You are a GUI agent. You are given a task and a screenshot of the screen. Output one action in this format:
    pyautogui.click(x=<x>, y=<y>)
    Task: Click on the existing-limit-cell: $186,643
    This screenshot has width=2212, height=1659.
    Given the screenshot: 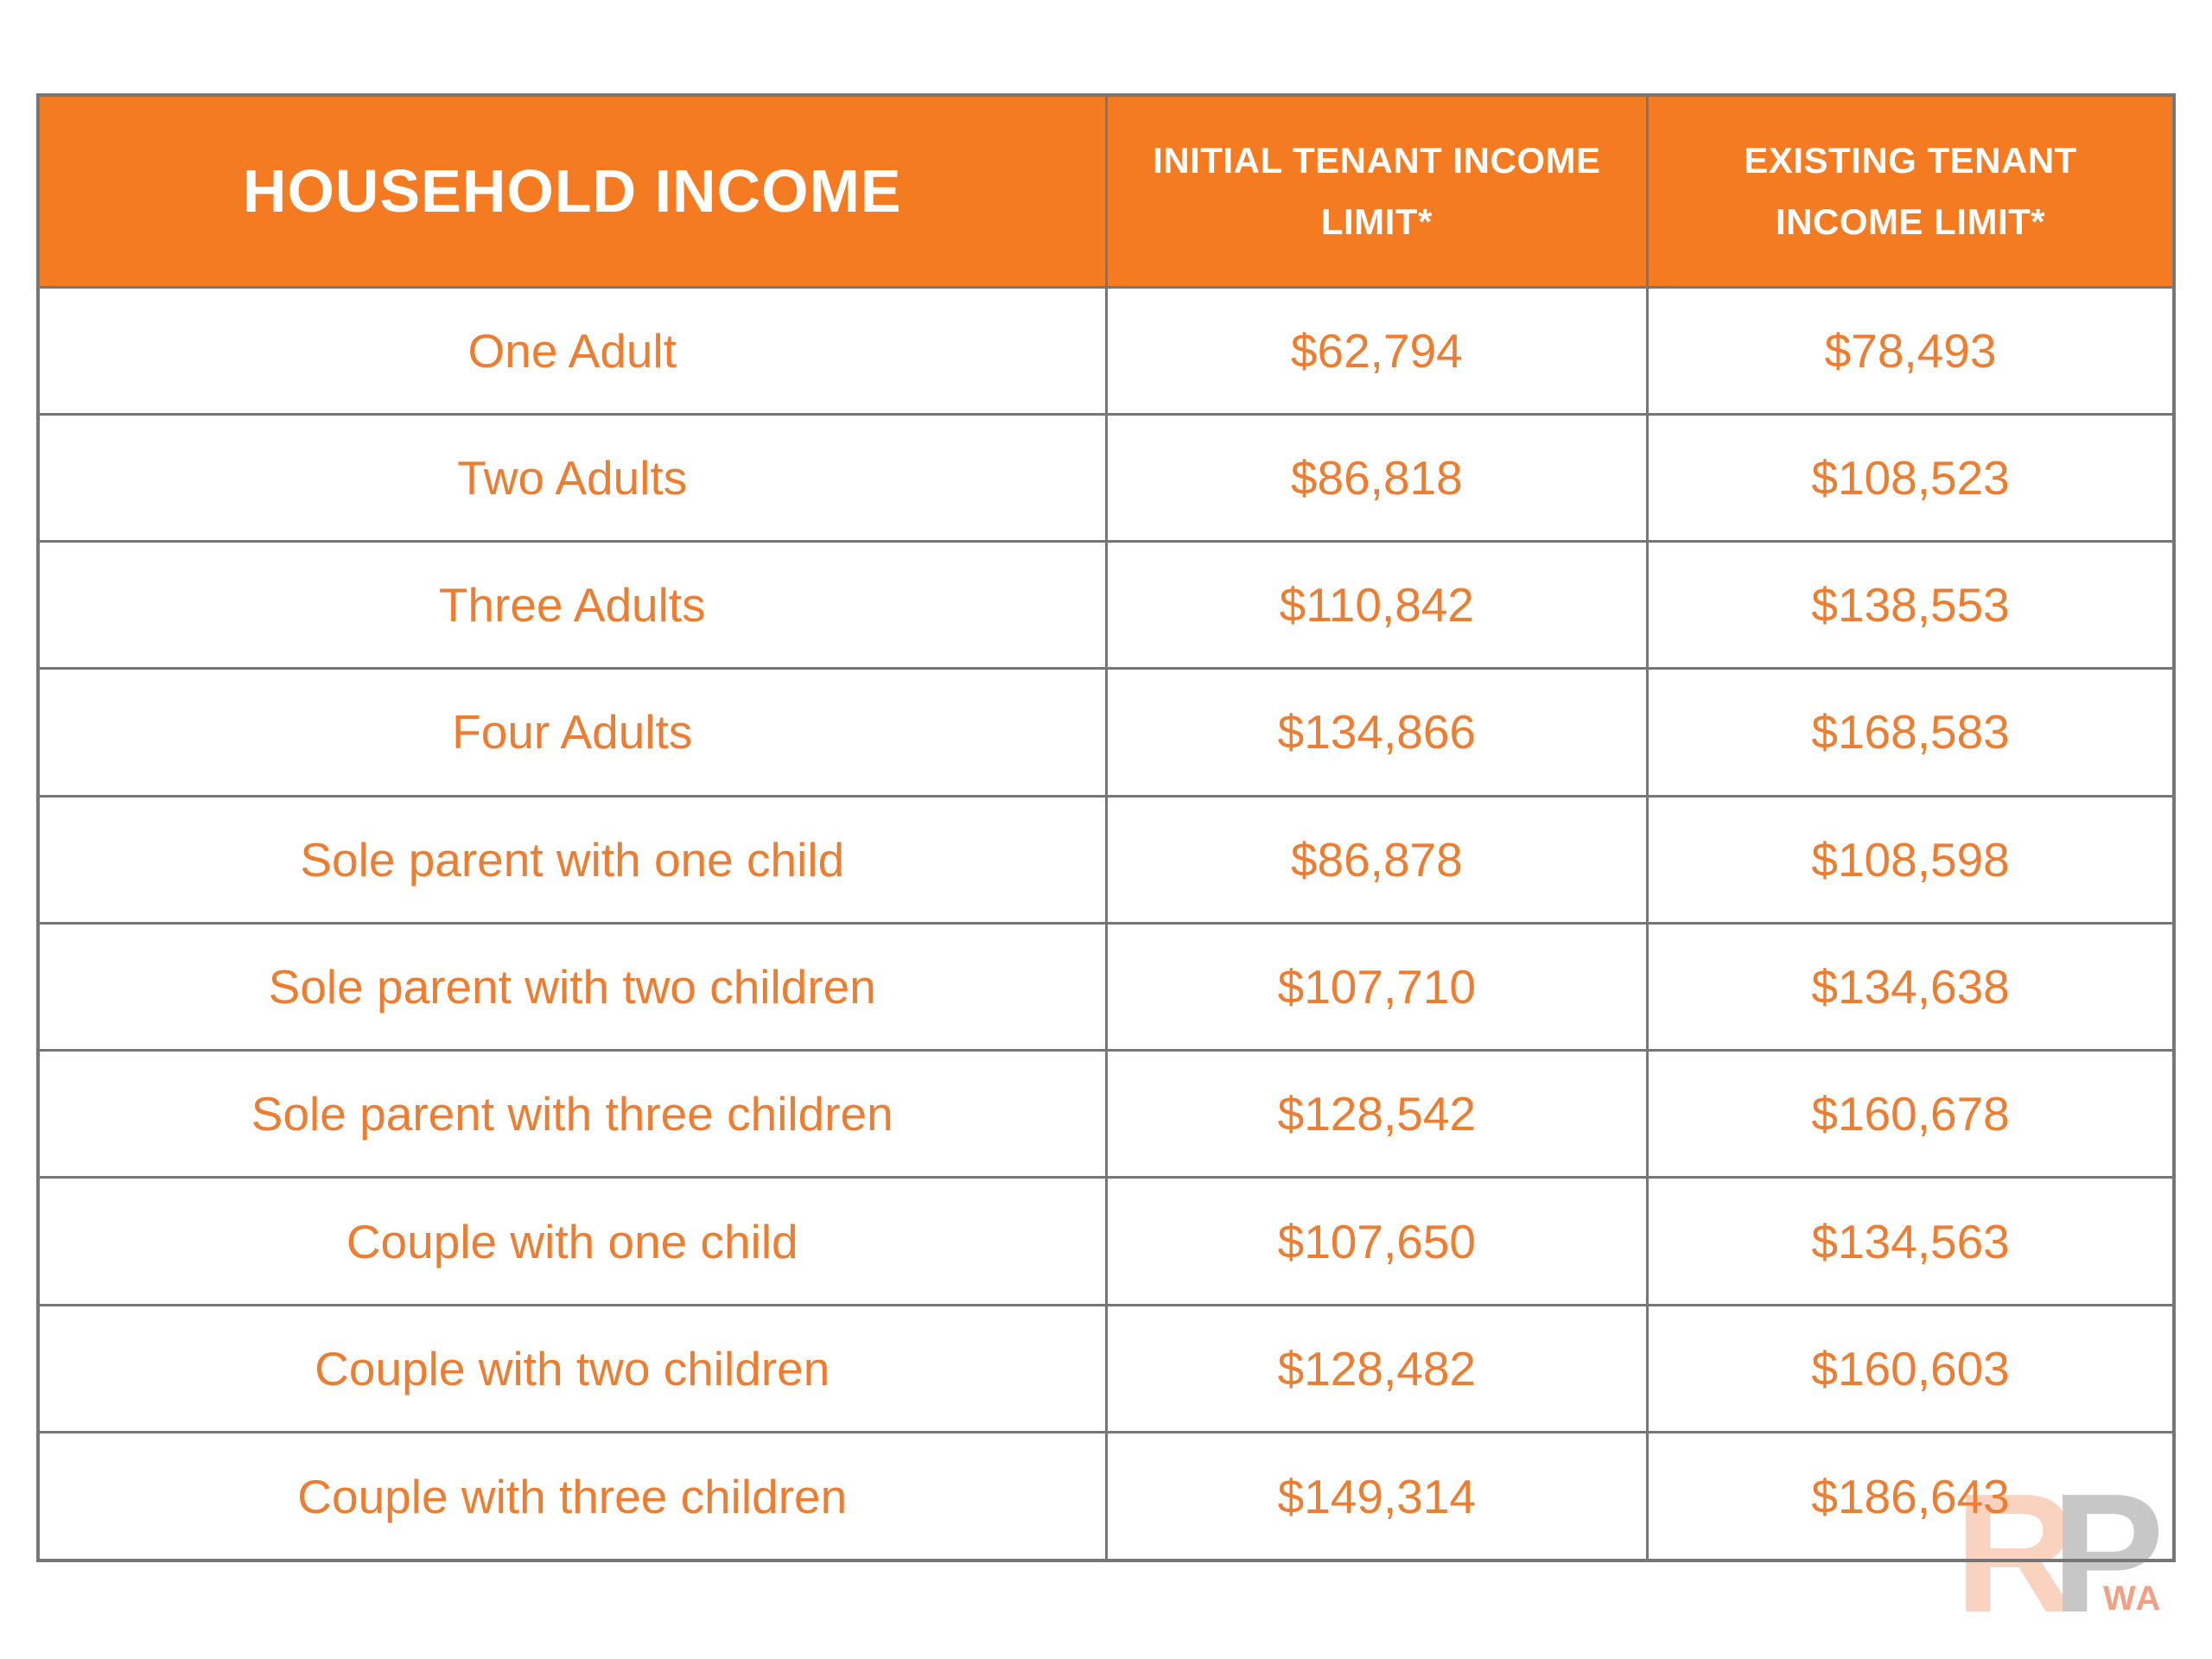 What is the action you would take?
    pyautogui.click(x=1911, y=1496)
    